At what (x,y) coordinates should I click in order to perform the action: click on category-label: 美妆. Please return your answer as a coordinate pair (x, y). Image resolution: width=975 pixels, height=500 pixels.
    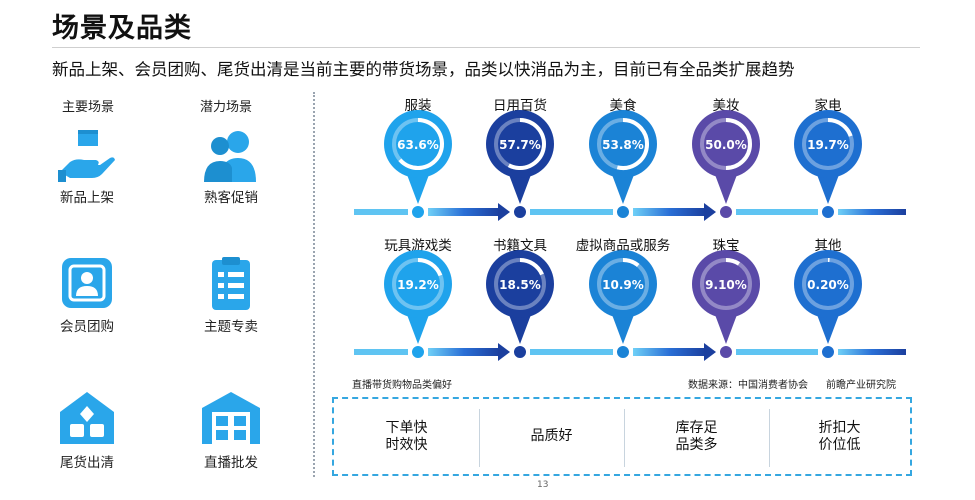
    Looking at the image, I should click on (726, 106).